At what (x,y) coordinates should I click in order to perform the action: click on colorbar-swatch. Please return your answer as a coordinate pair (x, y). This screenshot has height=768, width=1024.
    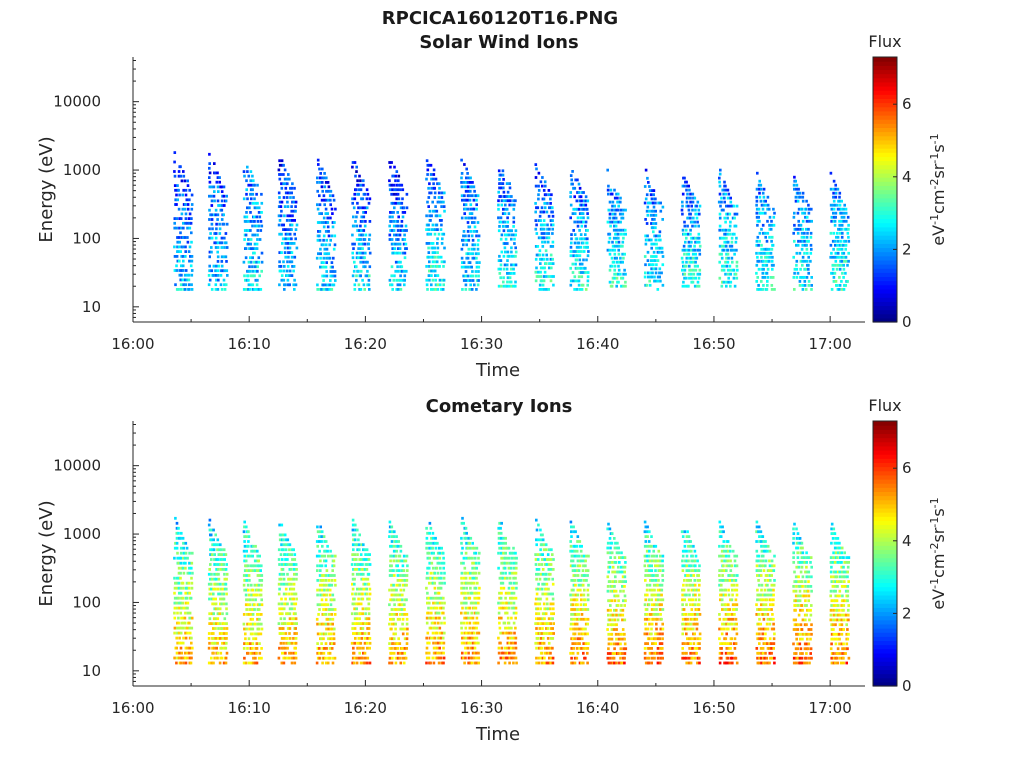
    Looking at the image, I should click on (885, 59).